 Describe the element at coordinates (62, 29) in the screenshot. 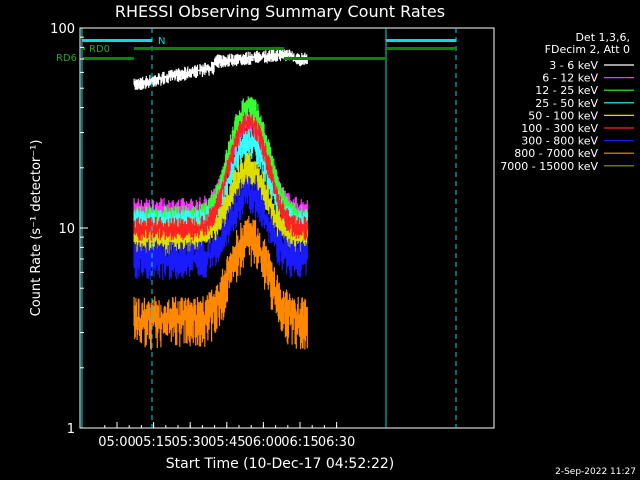

I see `y-tick-label-2: 100` at that location.